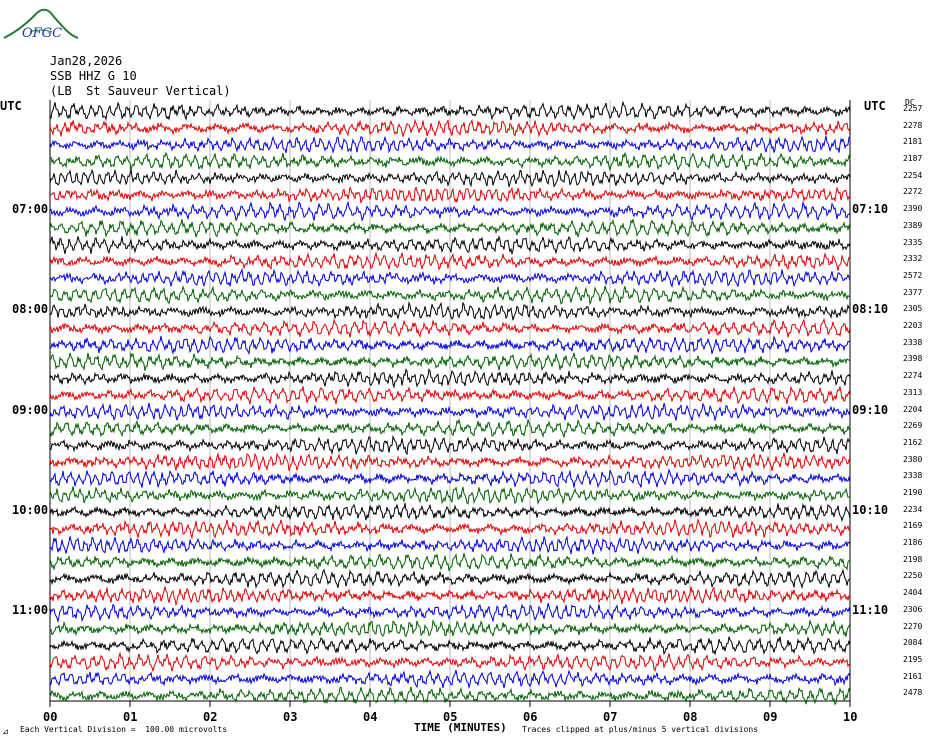 This screenshot has width=930, height=744. I want to click on dc-offset-label: 2187, so click(913, 159).